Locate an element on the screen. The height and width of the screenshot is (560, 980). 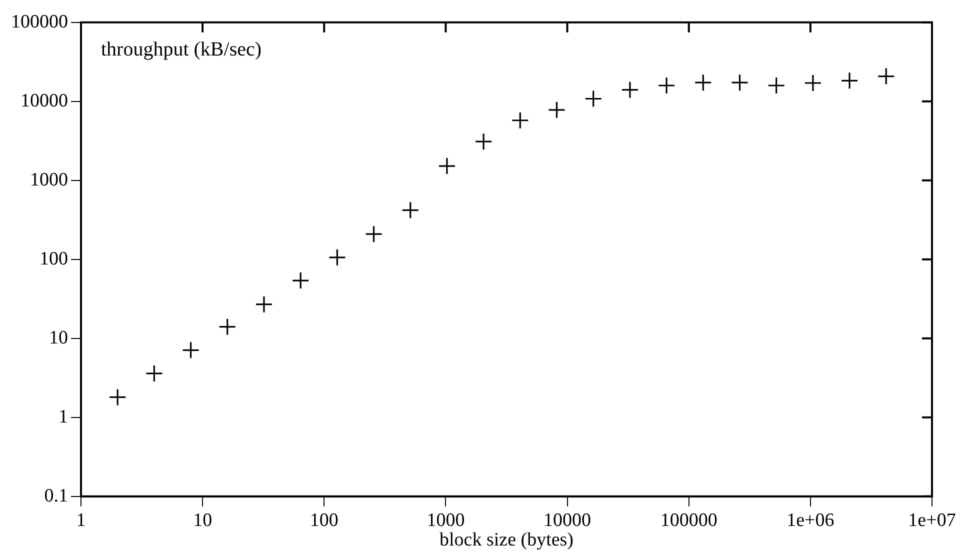
y-tick-label: 10000 is located at coordinates (44, 101).